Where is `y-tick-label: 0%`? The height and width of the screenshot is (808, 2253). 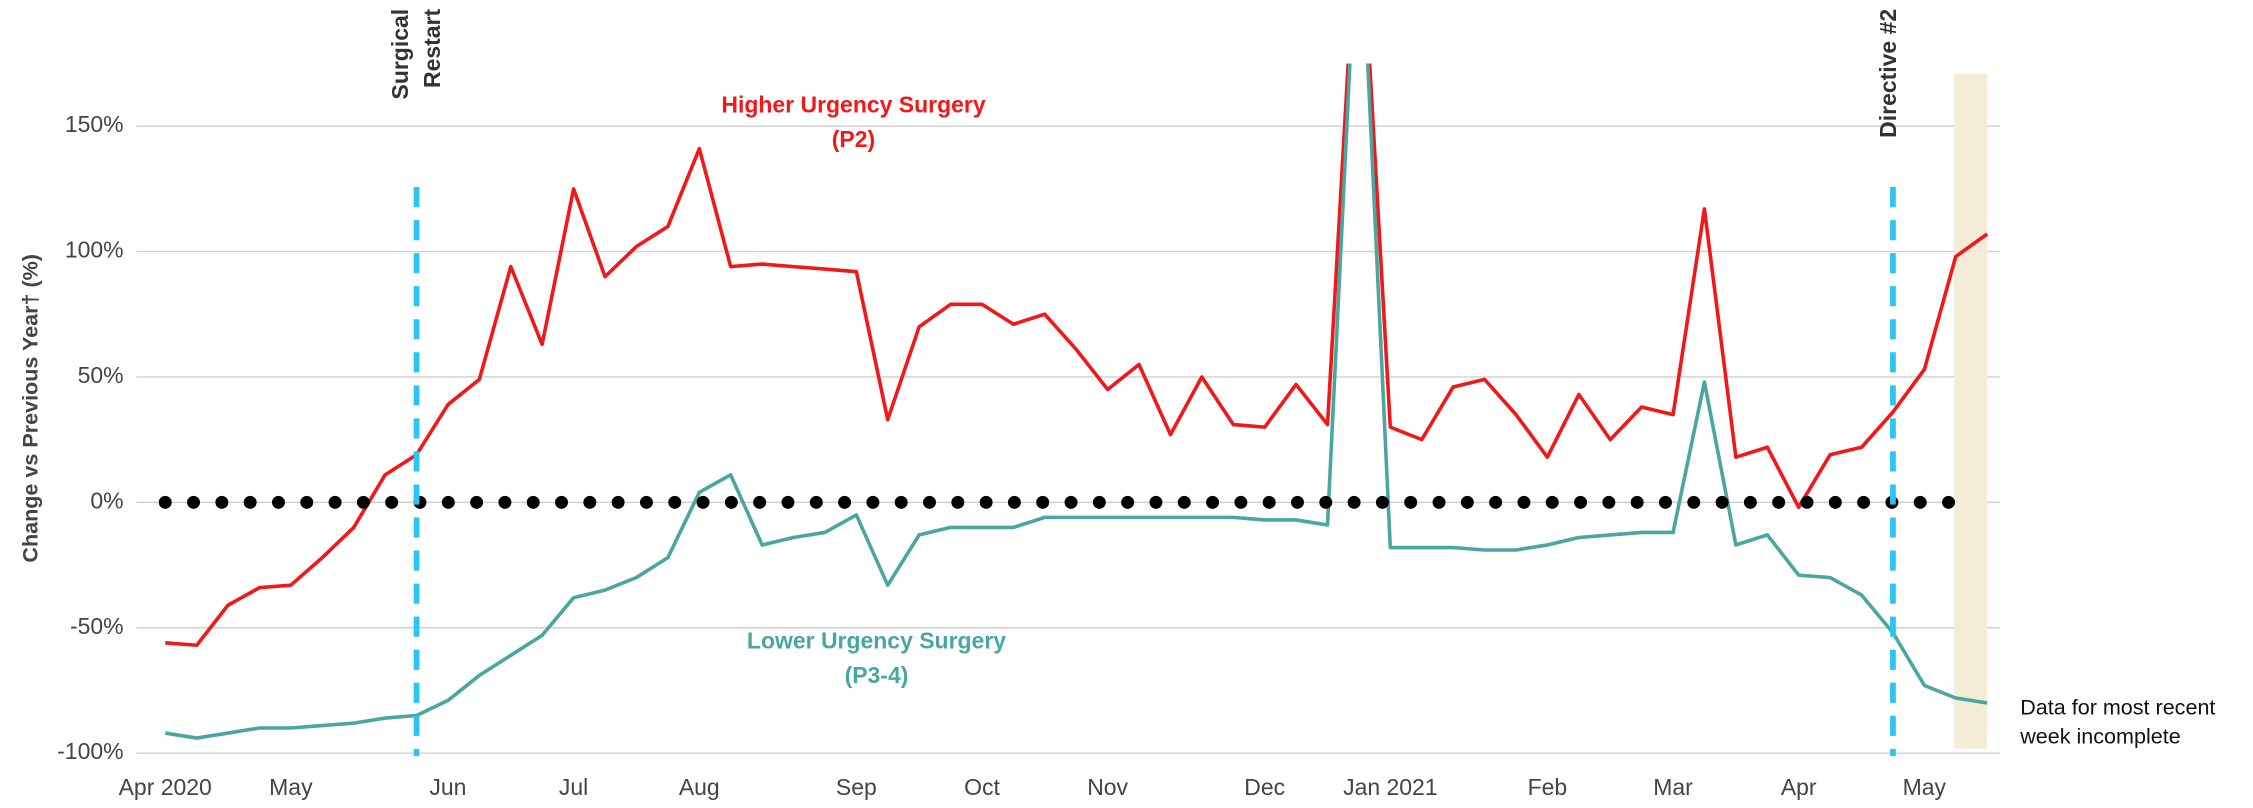
y-tick-label: 0% is located at coordinates (106, 500).